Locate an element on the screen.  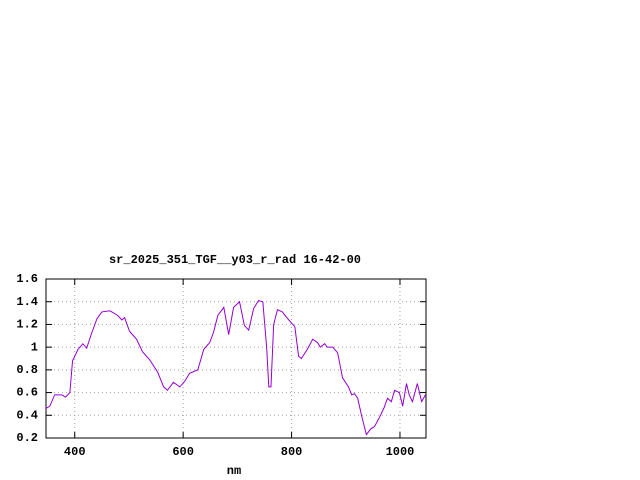
y-tick-label: 1.2 is located at coordinates (27, 325).